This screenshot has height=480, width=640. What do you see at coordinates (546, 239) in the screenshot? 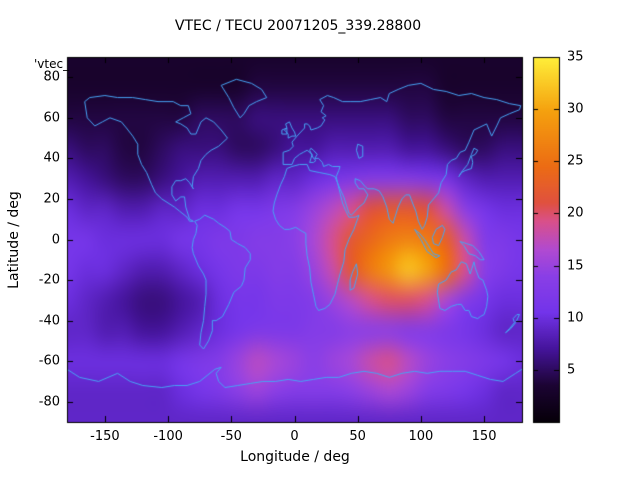
I see `colorbar` at bounding box center [546, 239].